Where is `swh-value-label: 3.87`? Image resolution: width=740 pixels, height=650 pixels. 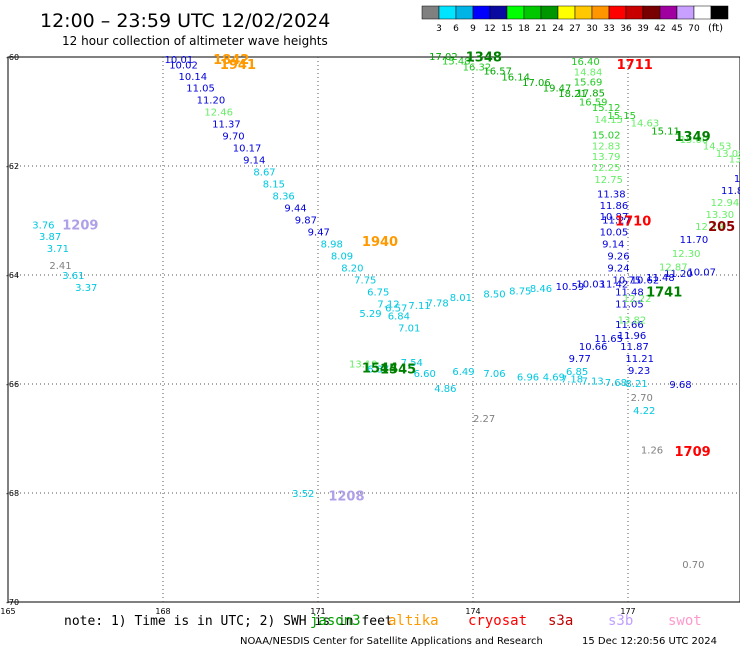 swh-value-label: 3.87 is located at coordinates (50, 237).